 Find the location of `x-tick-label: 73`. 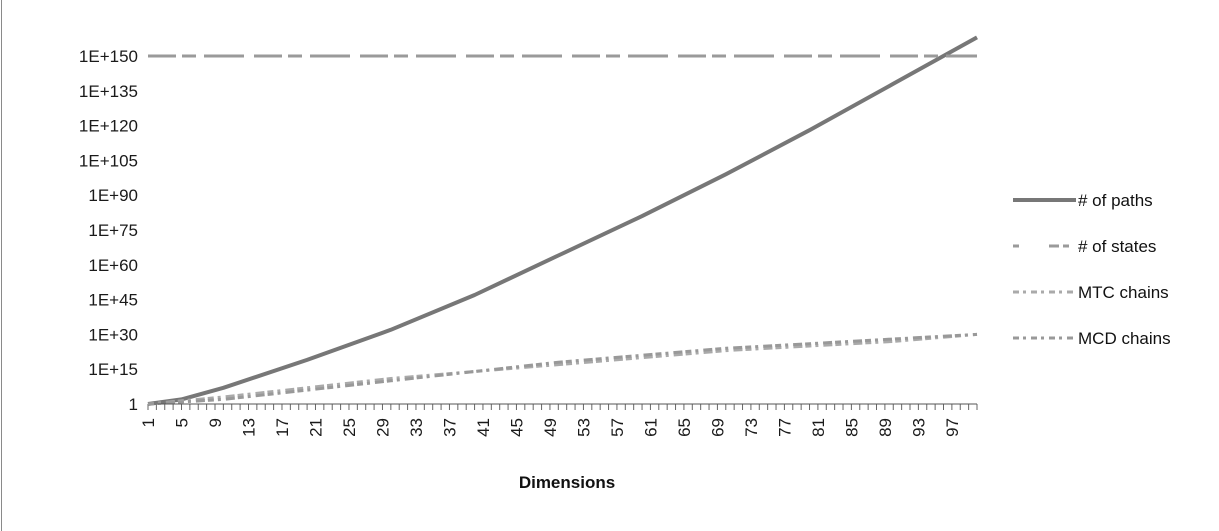

x-tick-label: 73 is located at coordinates (751, 427).